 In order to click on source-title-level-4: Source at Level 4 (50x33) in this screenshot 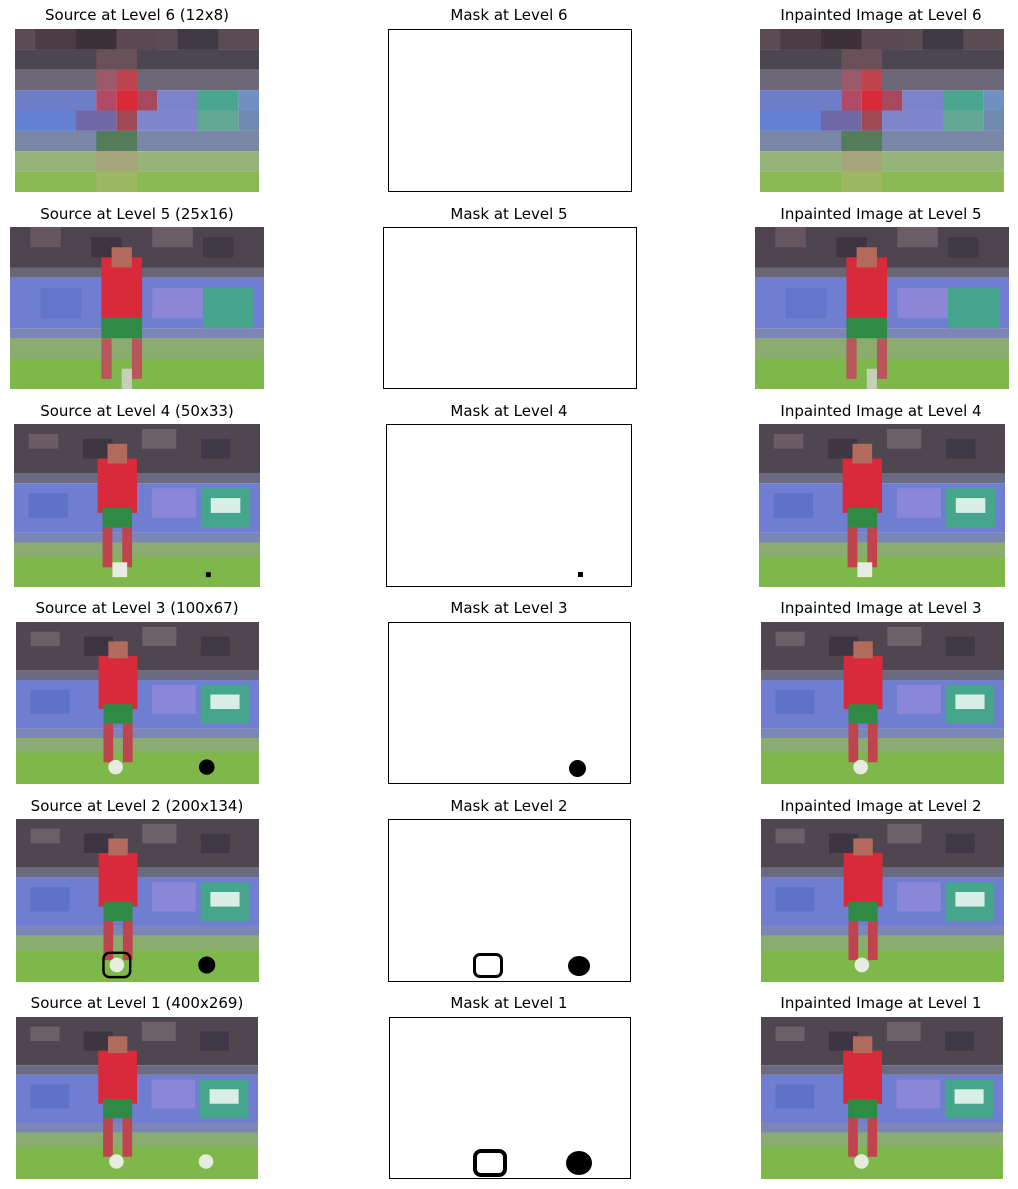, I will do `click(137, 411)`.